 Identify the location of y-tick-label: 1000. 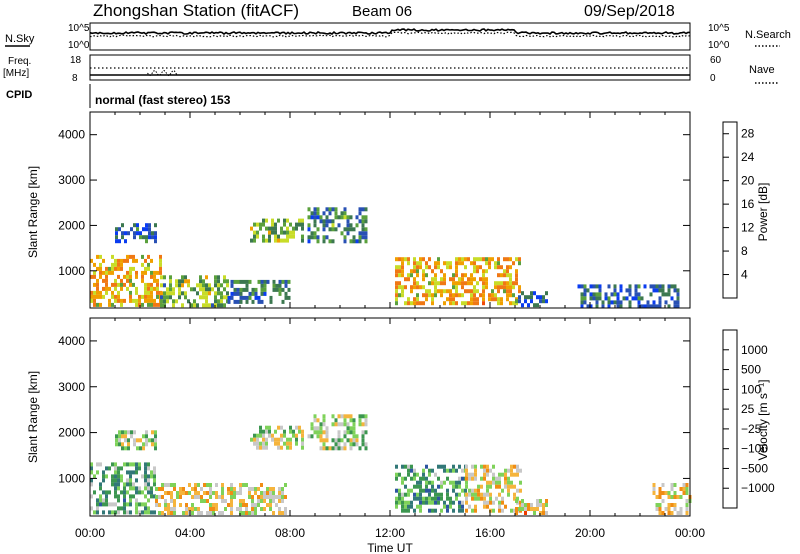
(71, 478).